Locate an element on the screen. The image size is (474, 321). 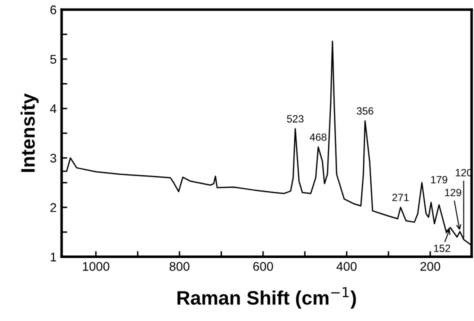
y-tick-label: 4 is located at coordinates (53, 109).